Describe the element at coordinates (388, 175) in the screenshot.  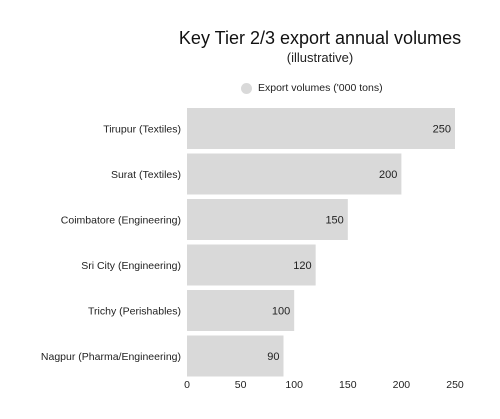
I see `data-label: 200` at that location.